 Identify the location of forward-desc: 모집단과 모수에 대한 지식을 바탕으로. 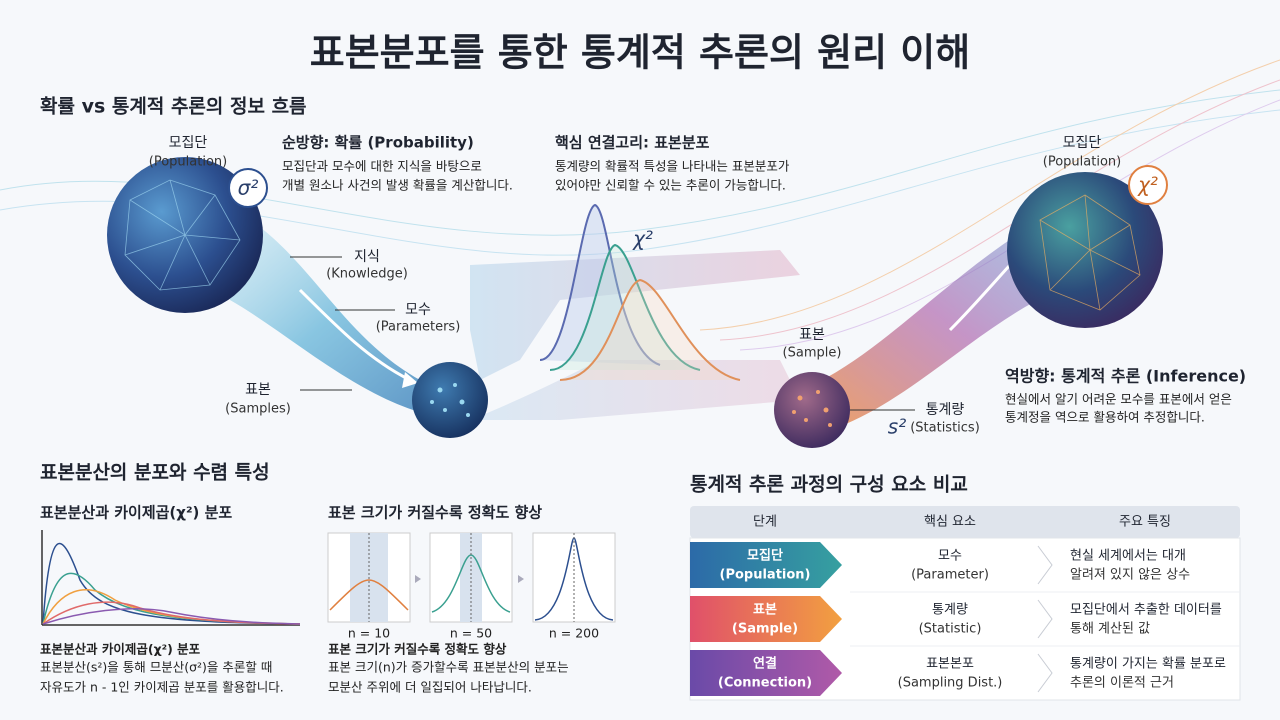
(382, 166).